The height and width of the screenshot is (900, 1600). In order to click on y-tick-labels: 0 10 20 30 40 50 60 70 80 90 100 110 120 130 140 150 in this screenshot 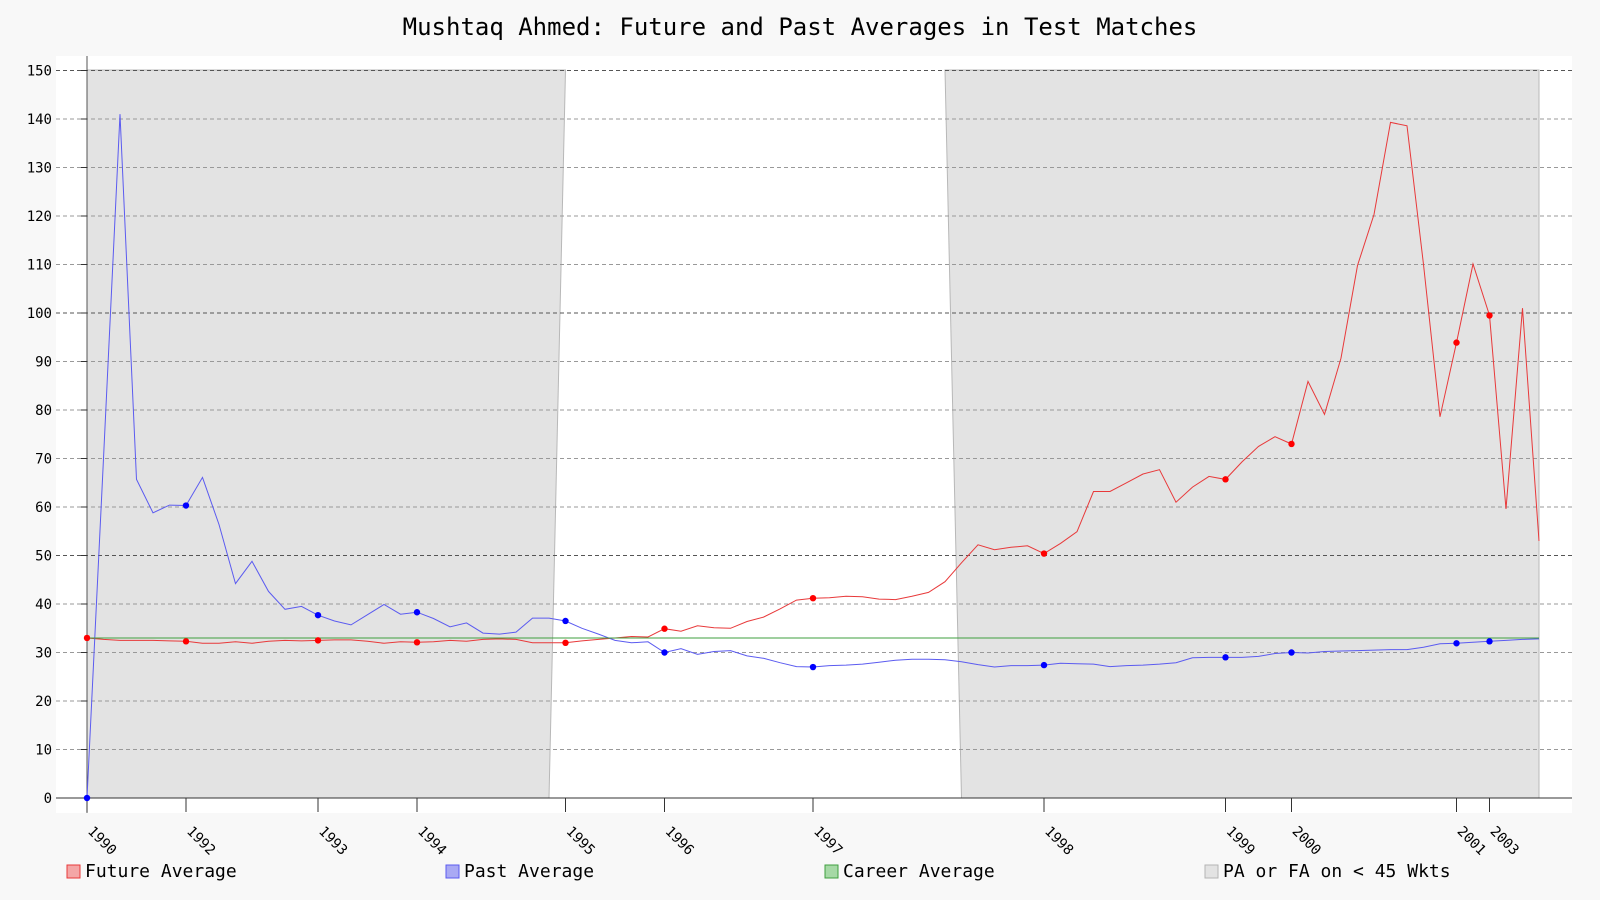, I will do `click(57, 435)`.